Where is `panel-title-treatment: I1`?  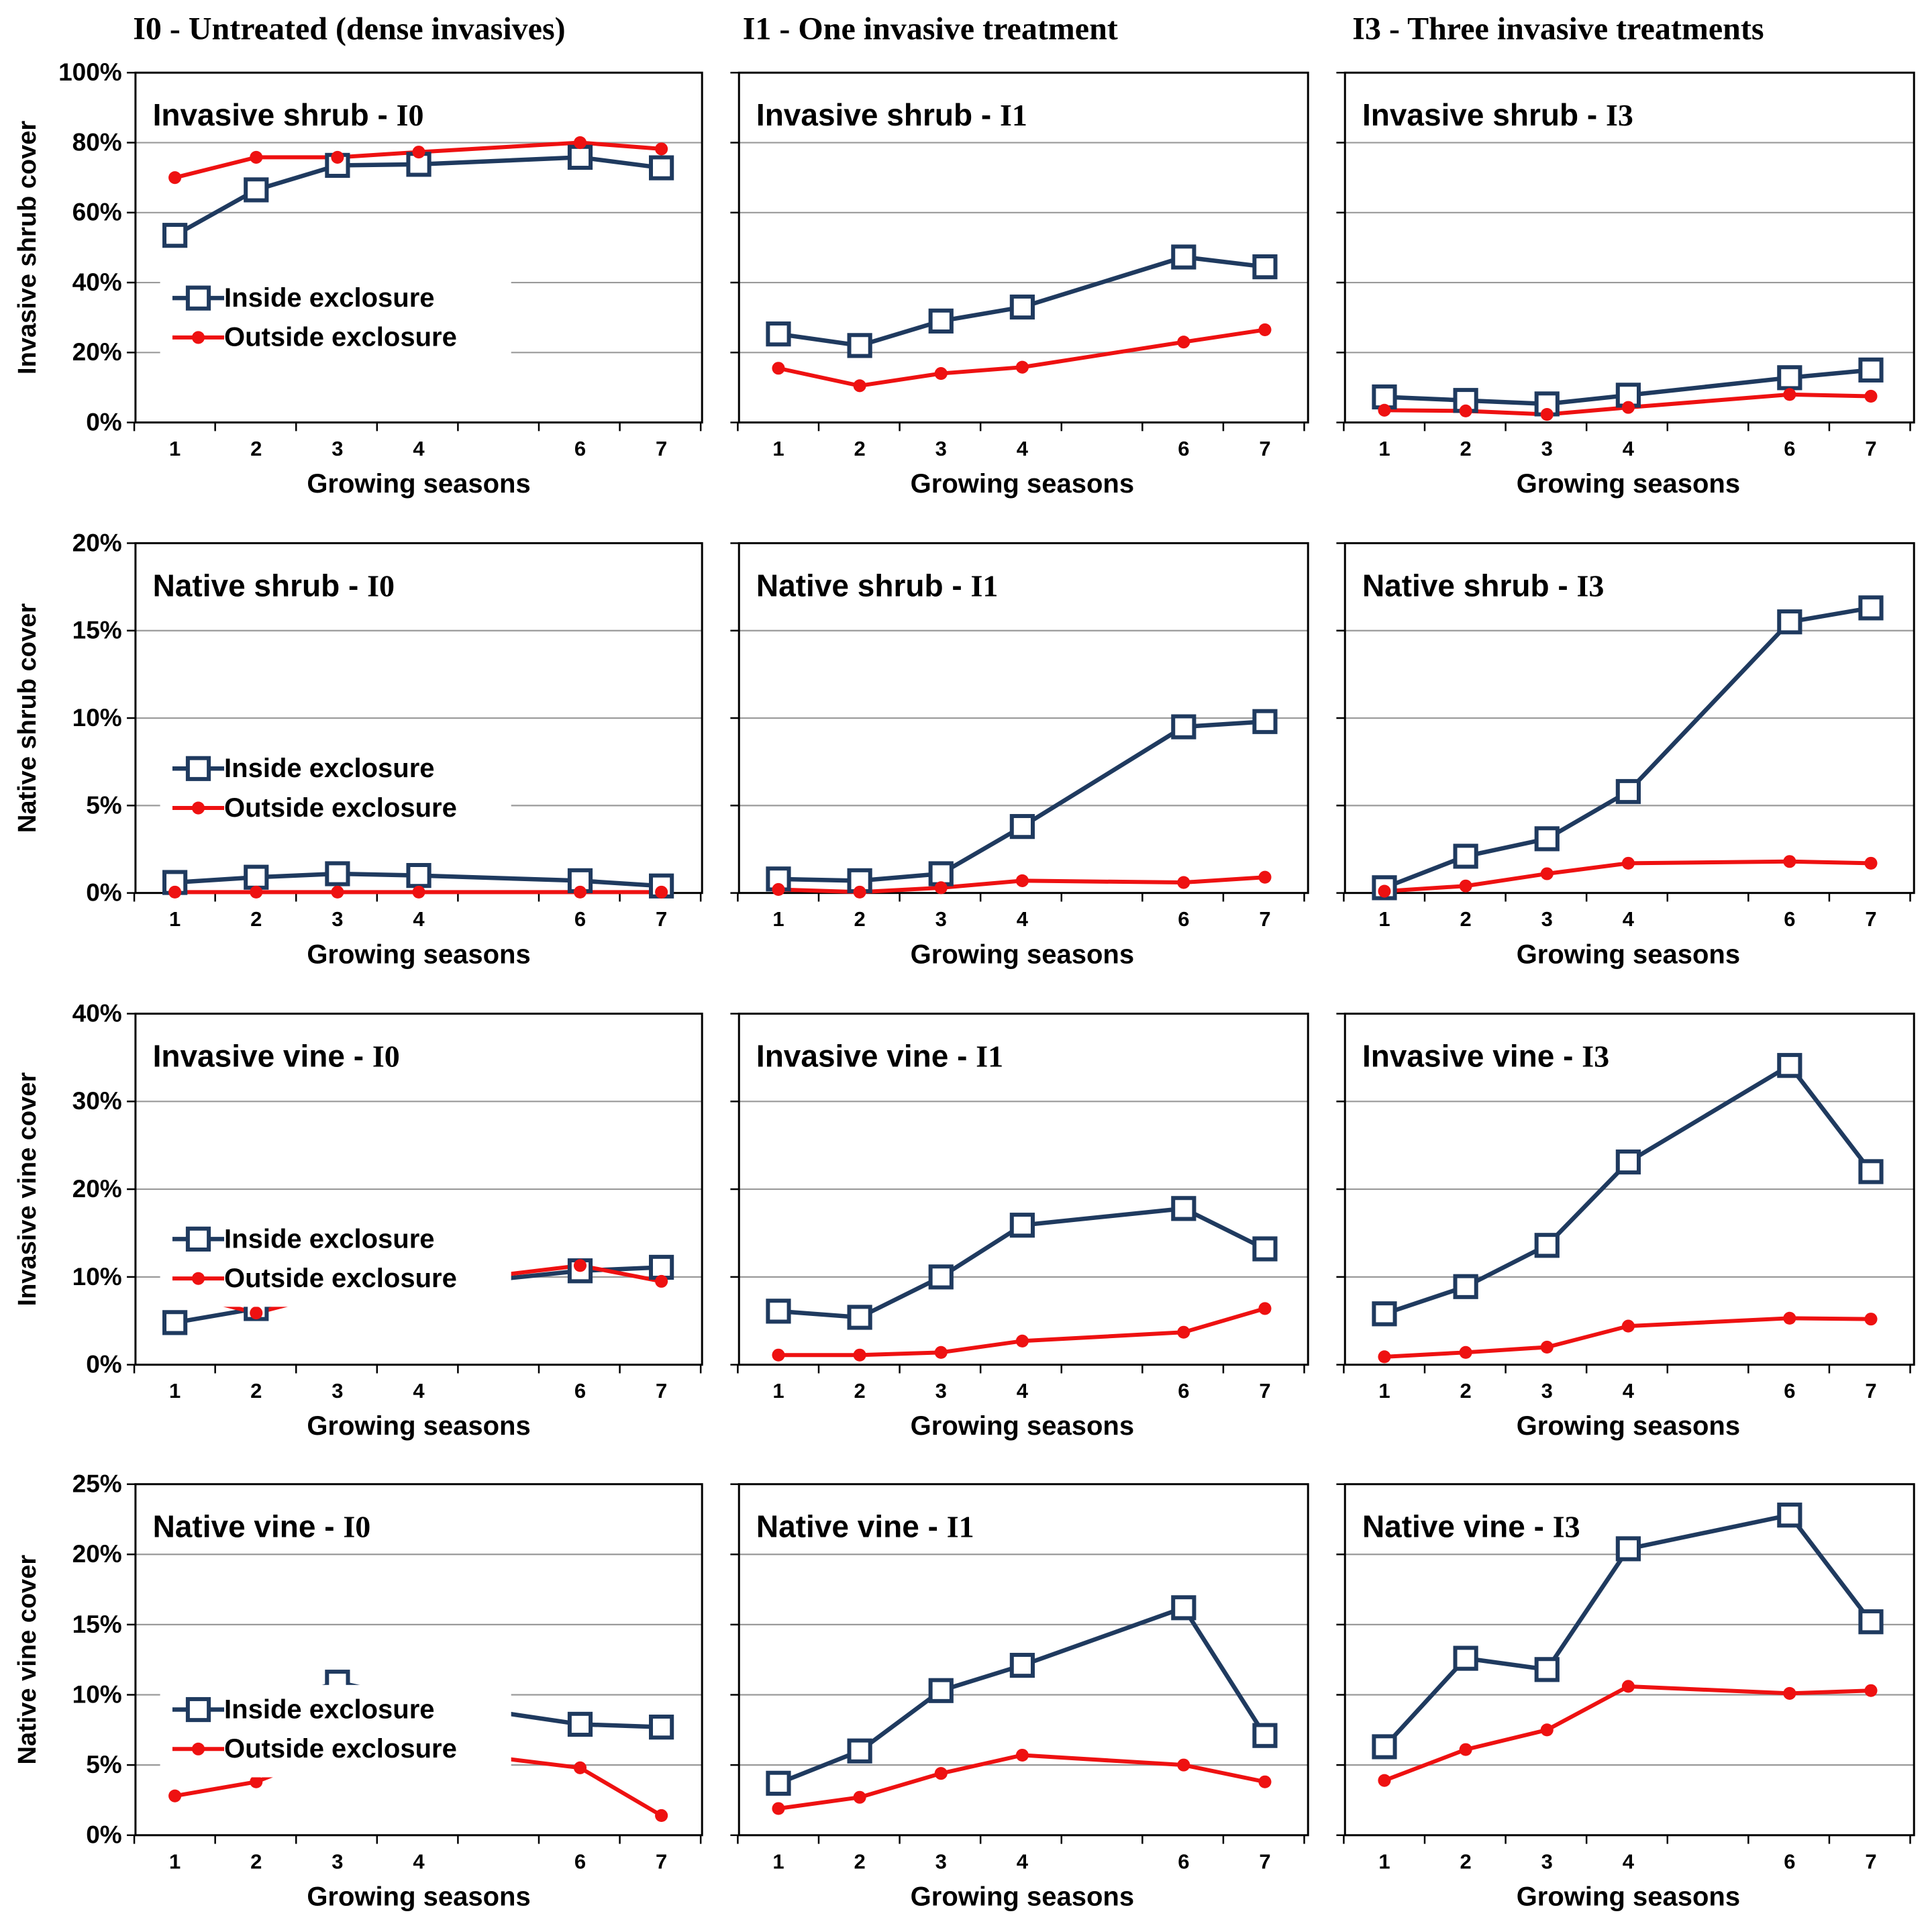 panel-title-treatment: I1 is located at coordinates (1014, 115).